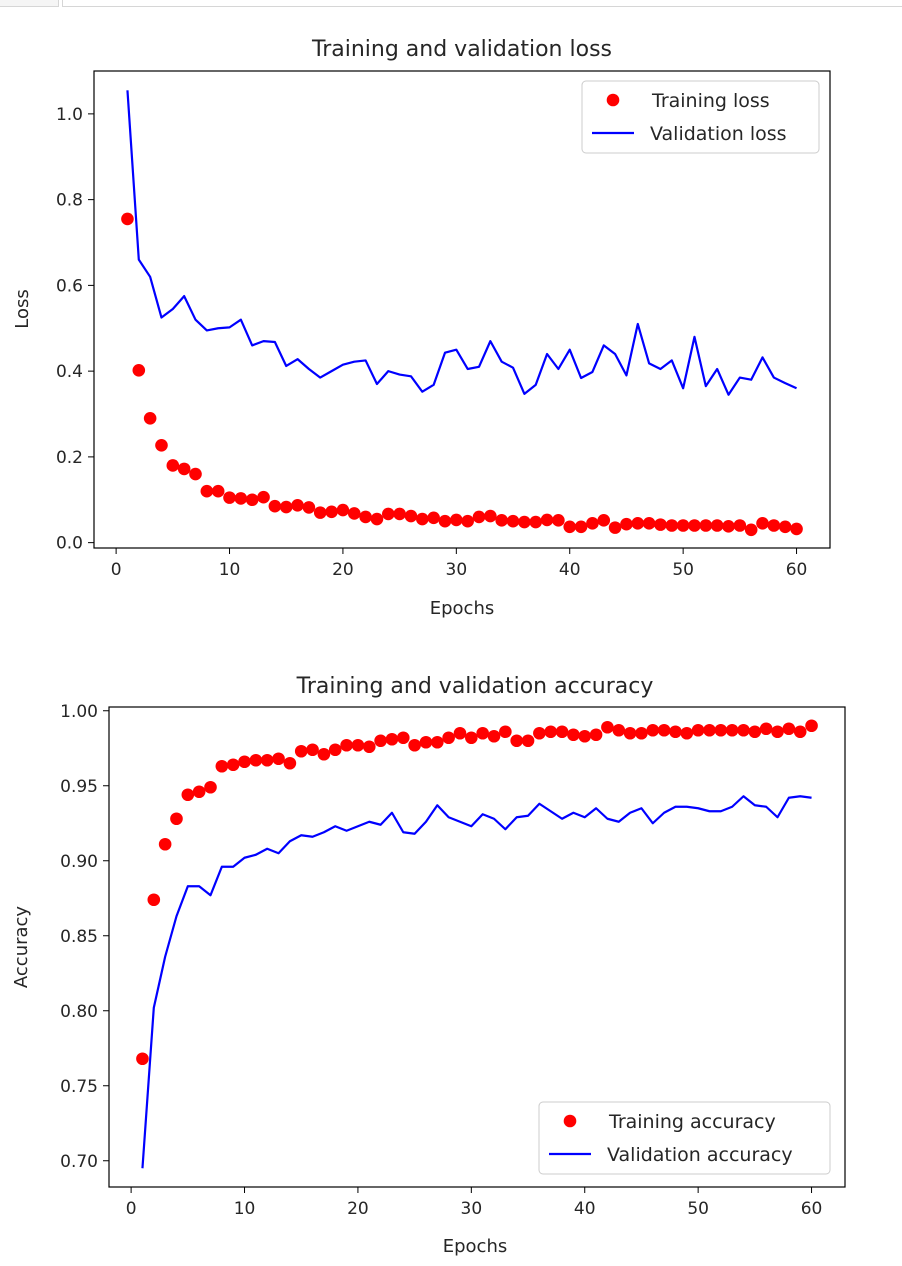  I want to click on x-tick-label: 20, so click(358, 1209).